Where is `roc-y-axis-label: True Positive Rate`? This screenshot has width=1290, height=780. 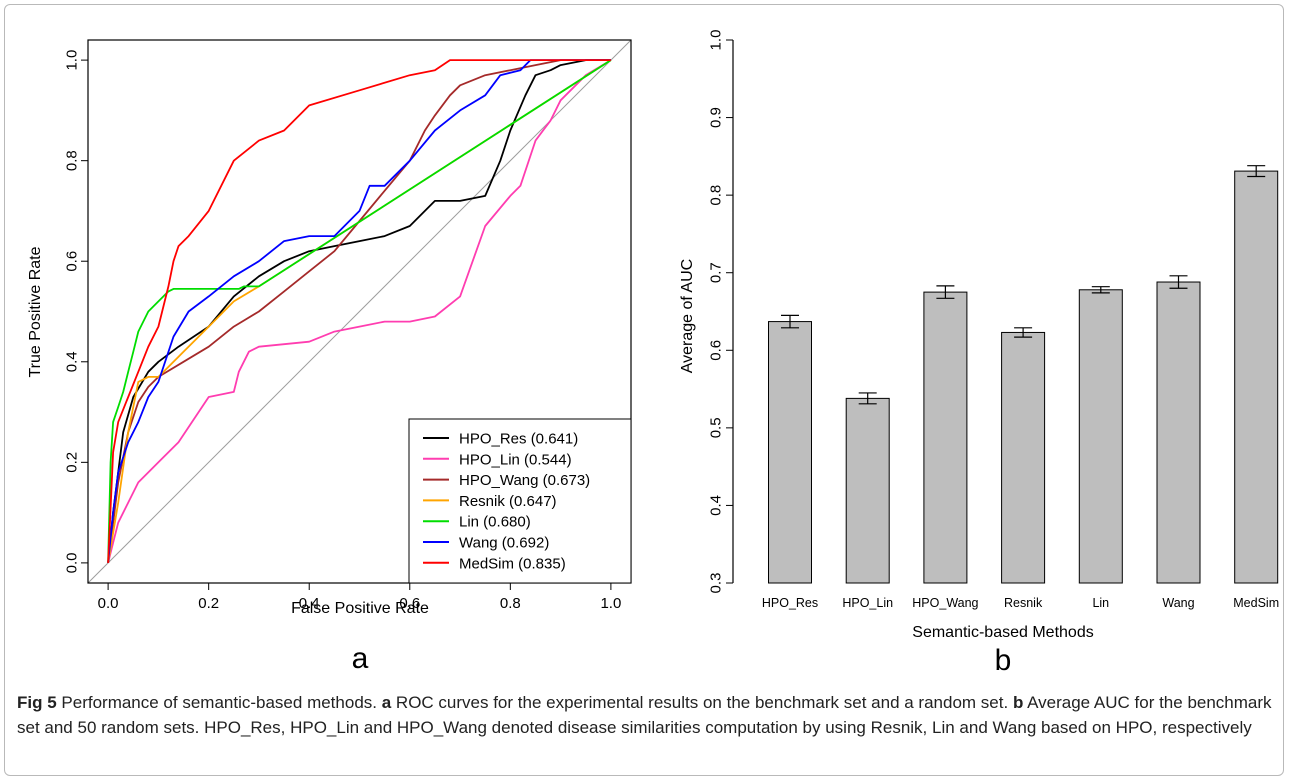
roc-y-axis-label: True Positive Rate is located at coordinates (35, 311).